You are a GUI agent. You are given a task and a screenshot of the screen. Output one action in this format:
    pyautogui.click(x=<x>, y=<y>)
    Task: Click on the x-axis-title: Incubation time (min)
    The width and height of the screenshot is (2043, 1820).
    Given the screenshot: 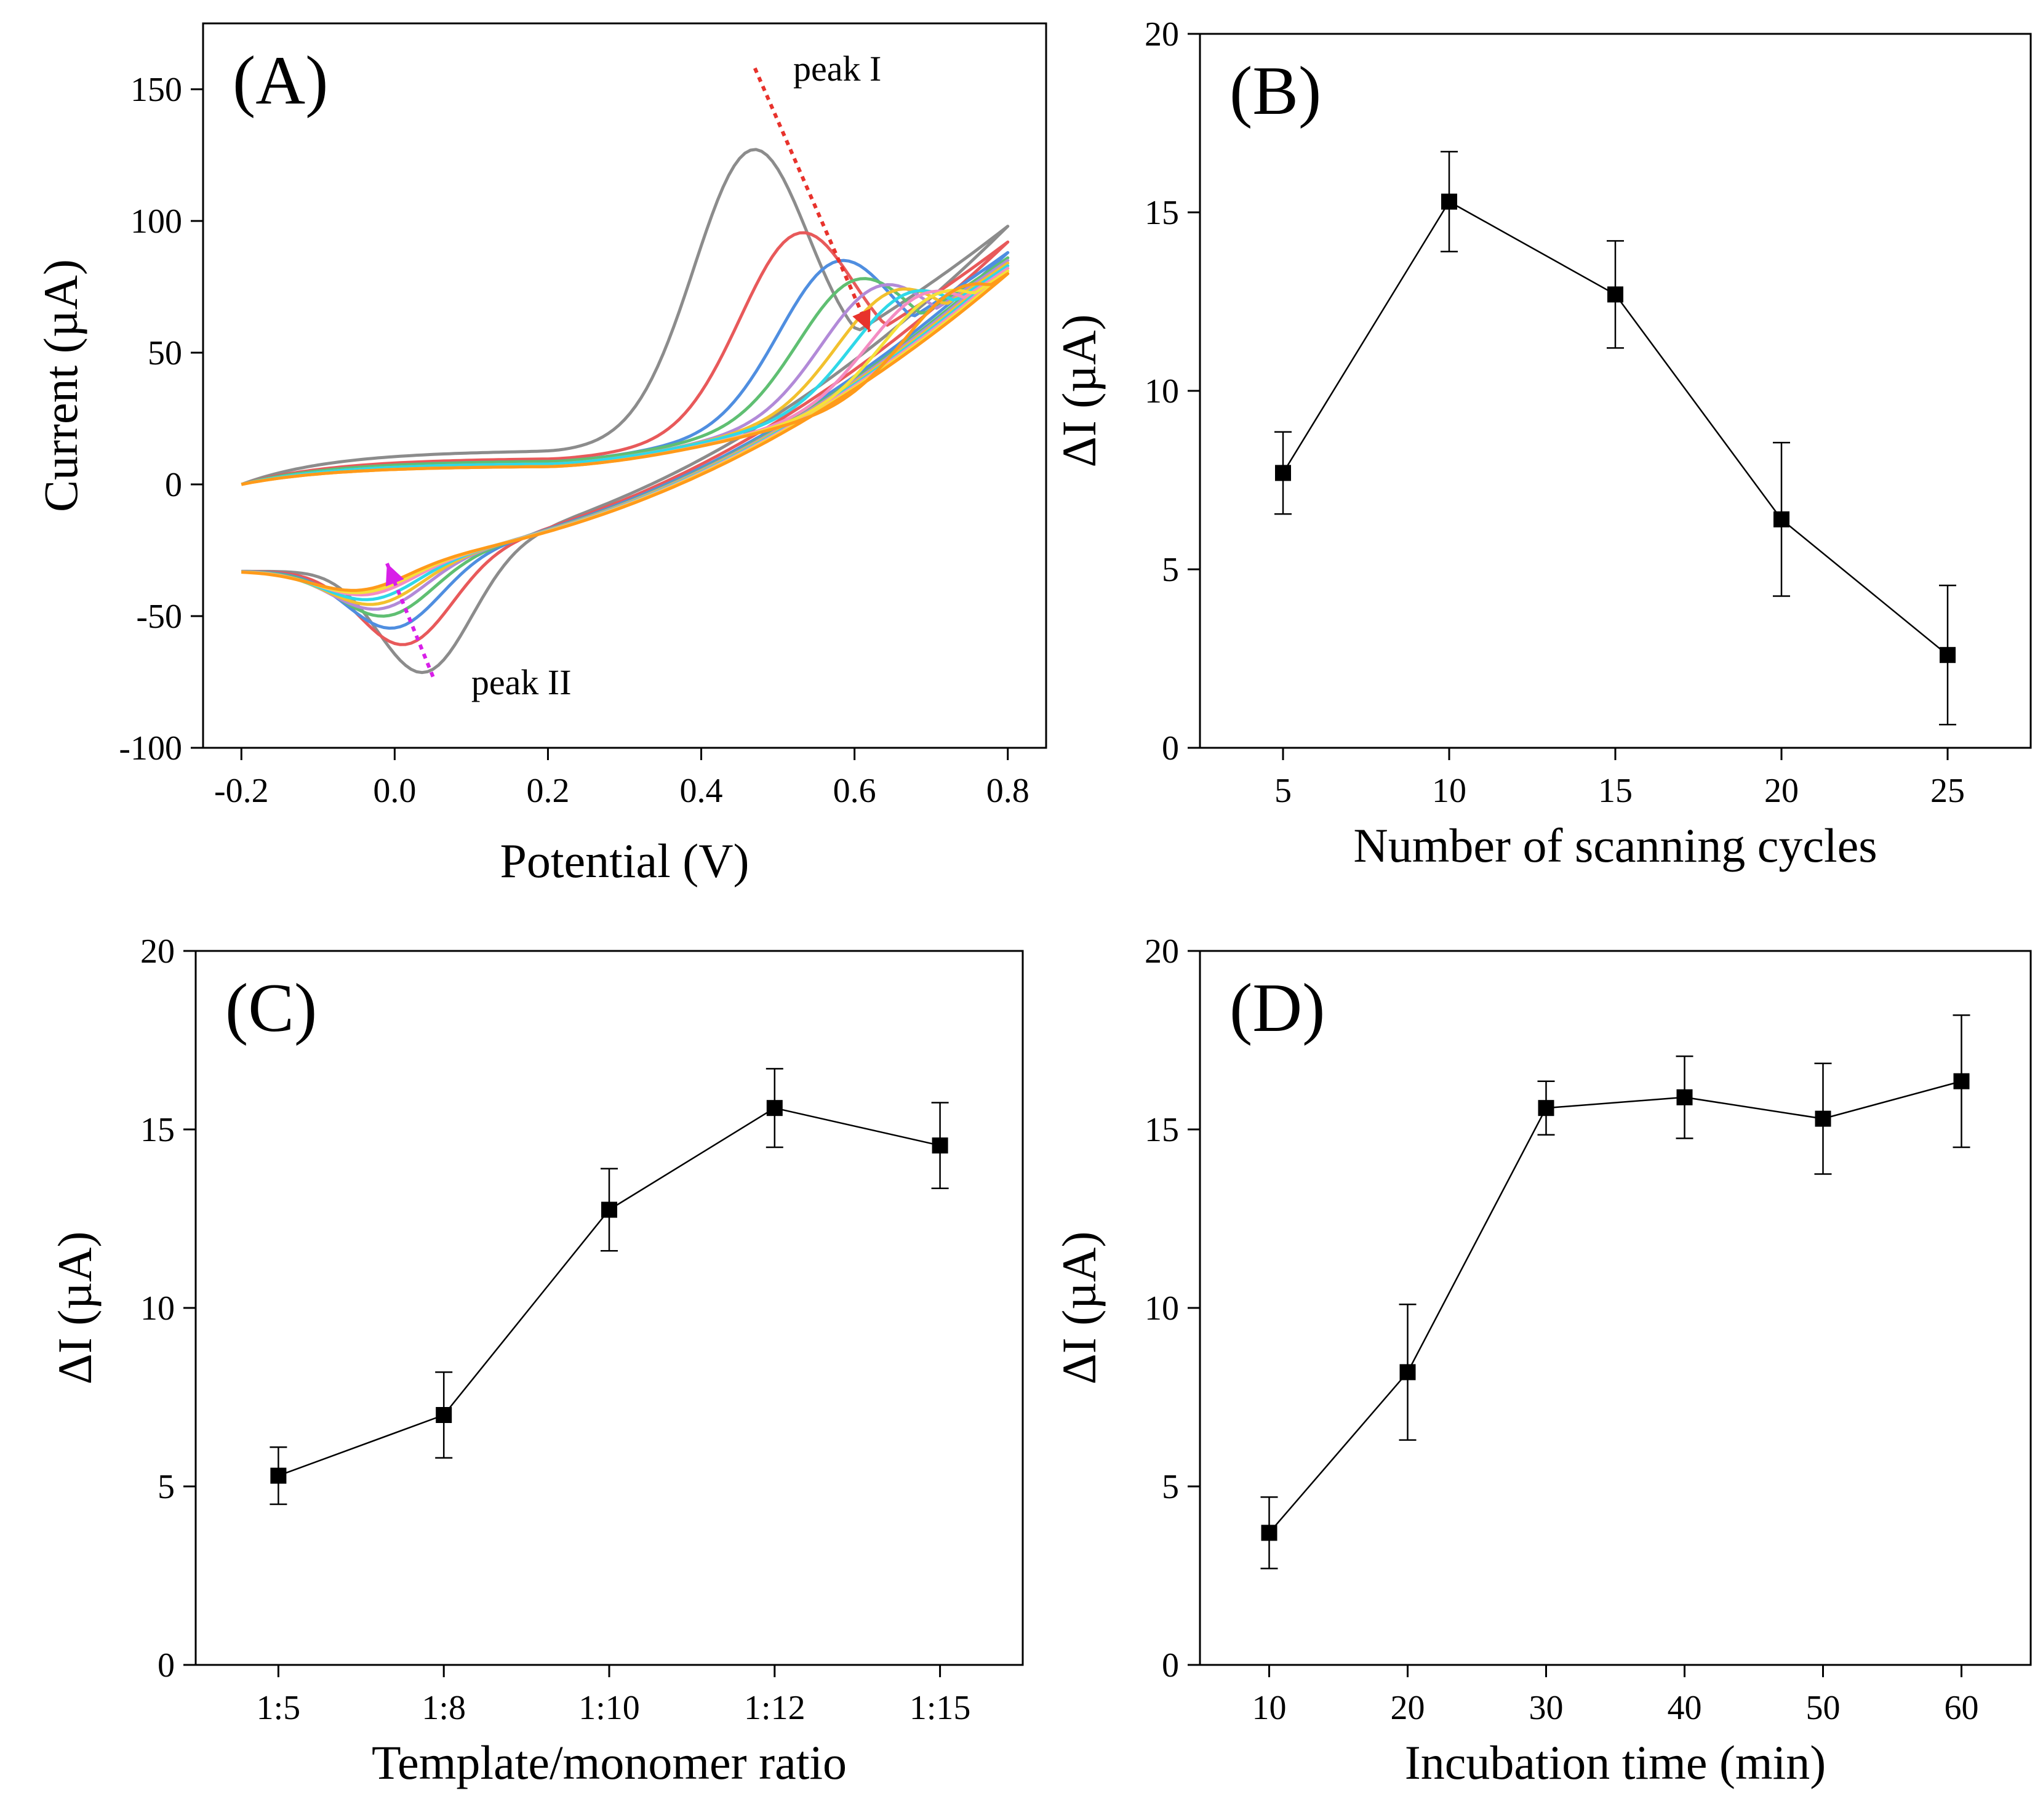 What is the action you would take?
    pyautogui.click(x=1615, y=1763)
    